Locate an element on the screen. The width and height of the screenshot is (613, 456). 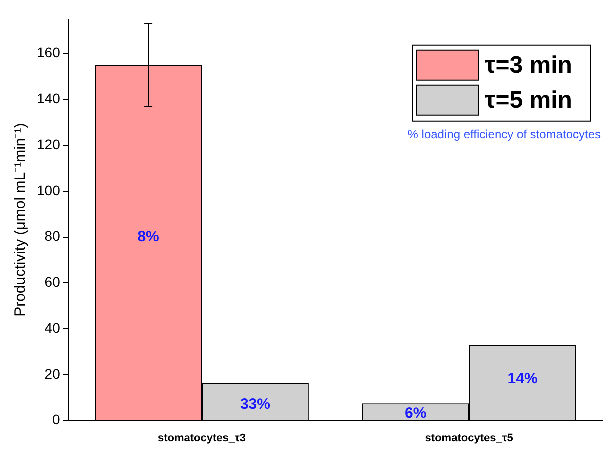
y-tick-label: 160 is located at coordinates (49, 52).